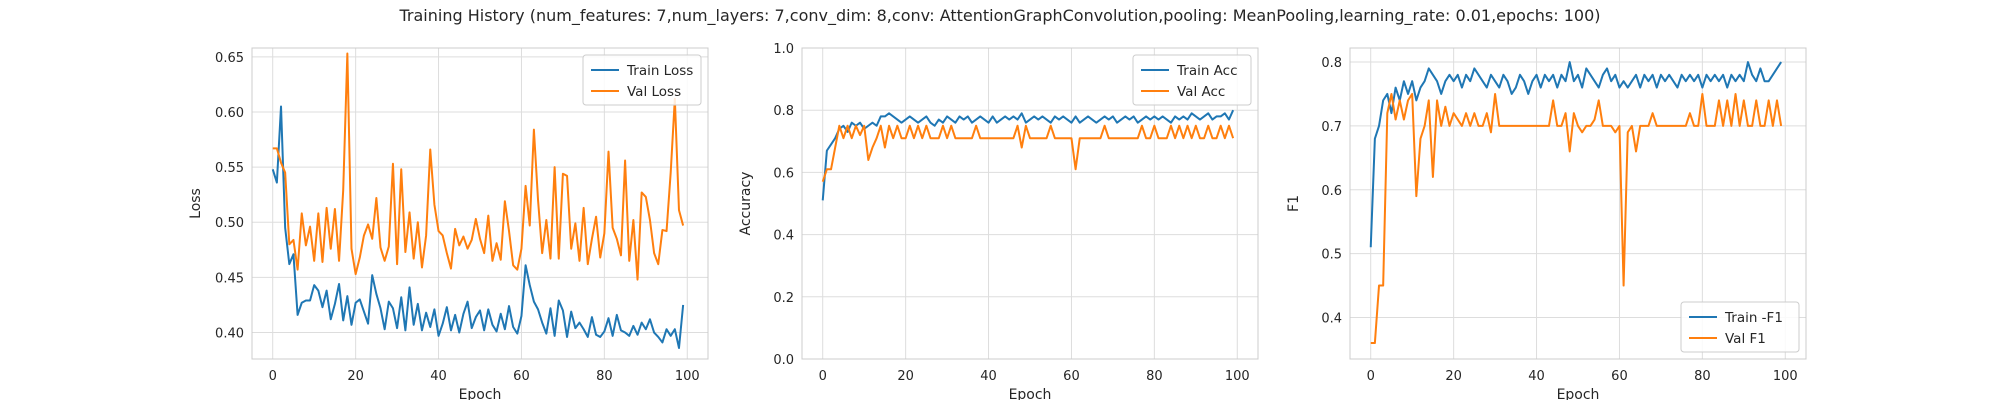  I want to click on legend: Train Acc Val Acc, so click(1192, 80).